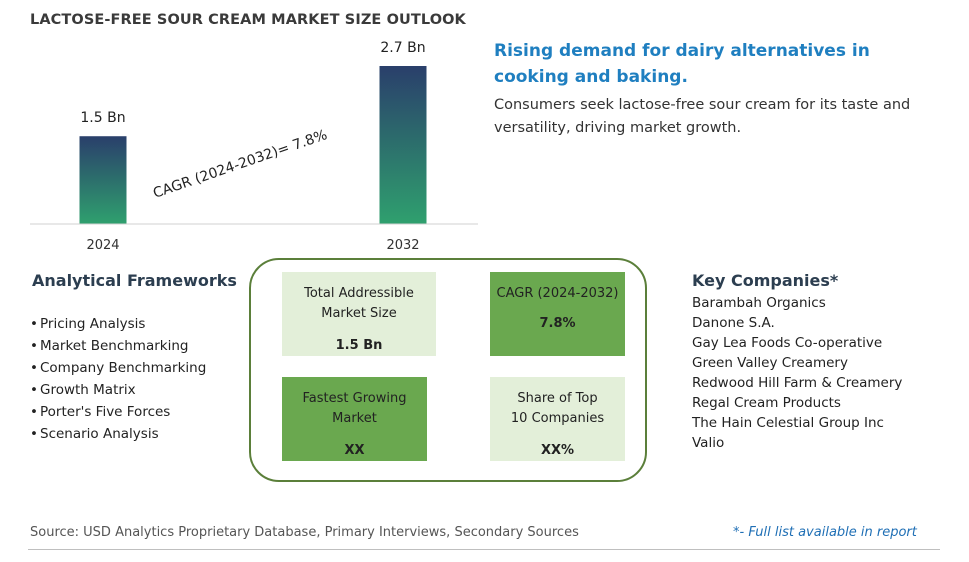 The width and height of the screenshot is (969, 562). I want to click on company-item: Danone S.A., so click(733, 323).